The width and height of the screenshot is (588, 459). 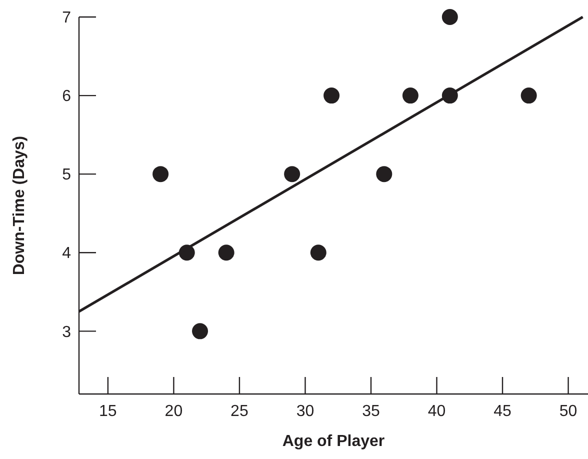 What do you see at coordinates (67, 18) in the screenshot?
I see `y-tick-label: 7` at bounding box center [67, 18].